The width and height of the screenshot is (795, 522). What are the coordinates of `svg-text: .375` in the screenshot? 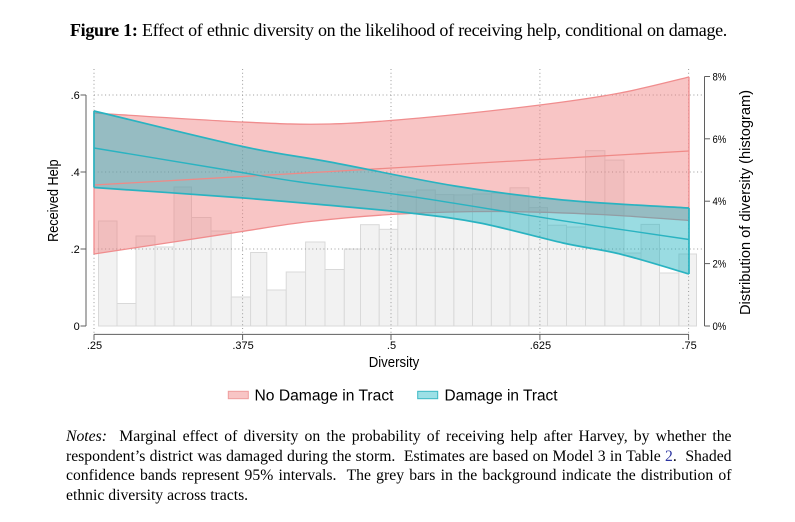 It's located at (242, 346).